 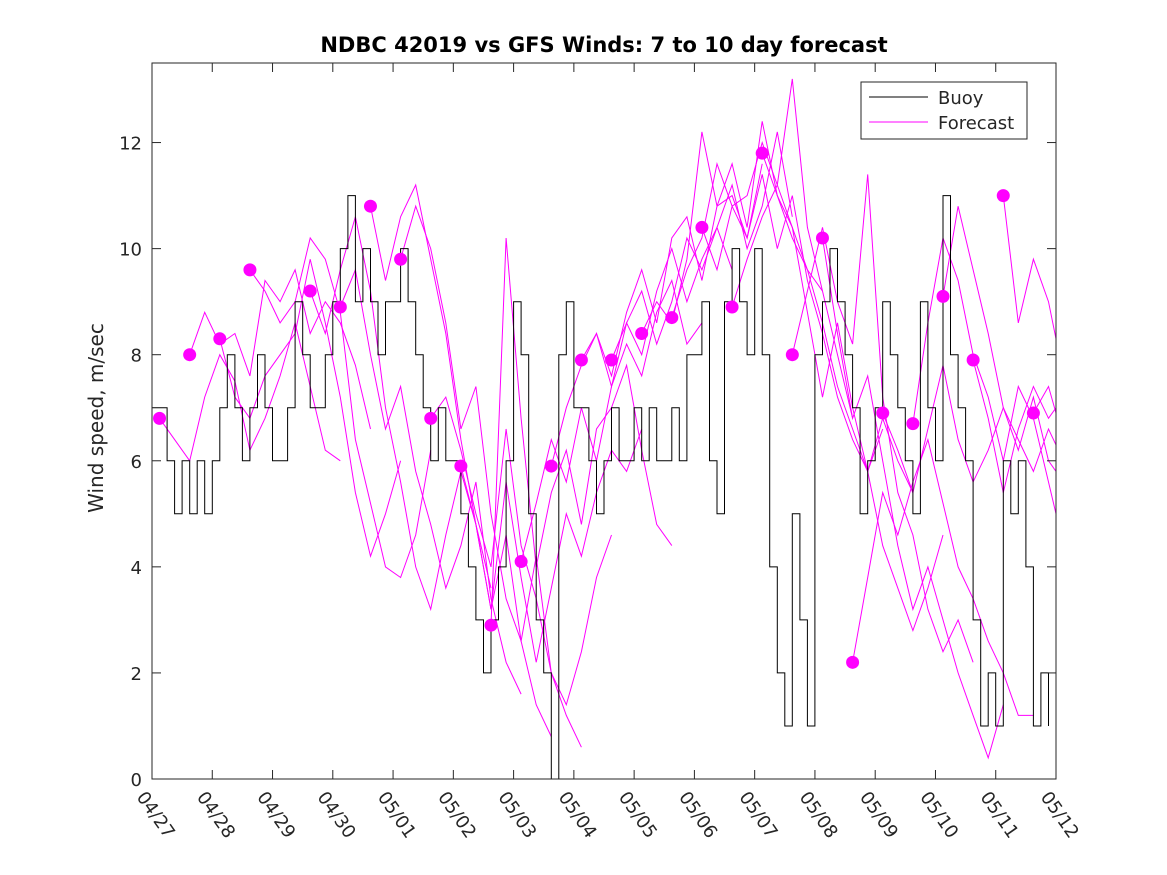 What do you see at coordinates (961, 98) in the screenshot?
I see `legend-buoy-label: Buoy` at bounding box center [961, 98].